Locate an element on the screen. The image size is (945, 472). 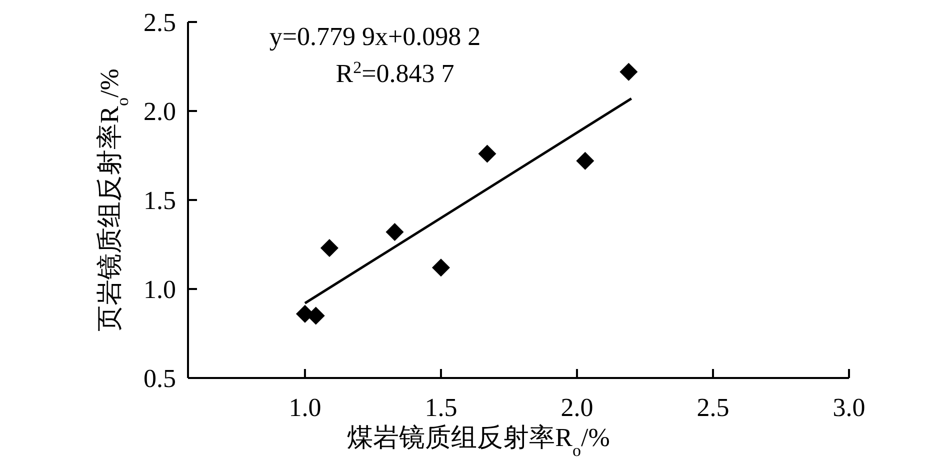
x-tick-label: 3.0 is located at coordinates (849, 407).